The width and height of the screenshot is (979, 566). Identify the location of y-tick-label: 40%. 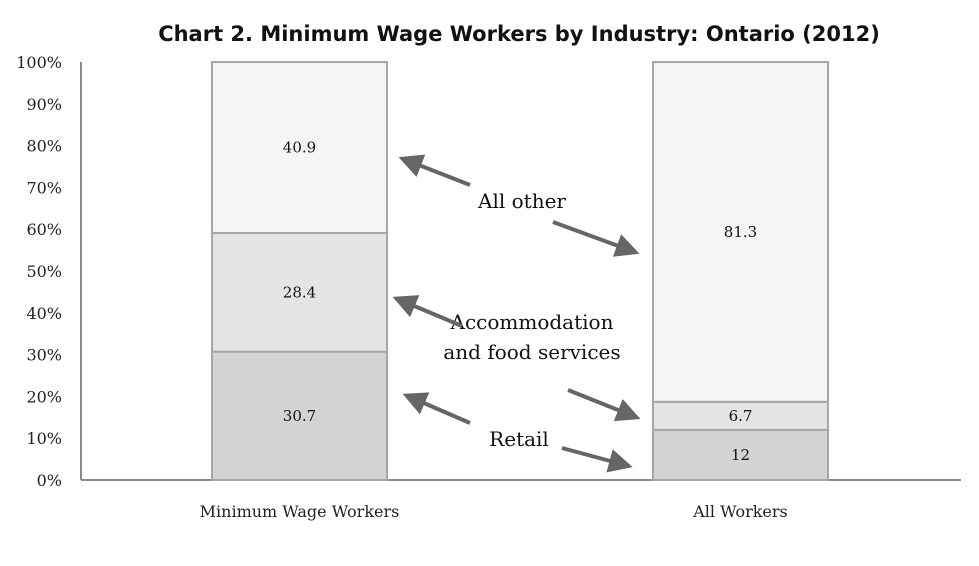
(44, 313).